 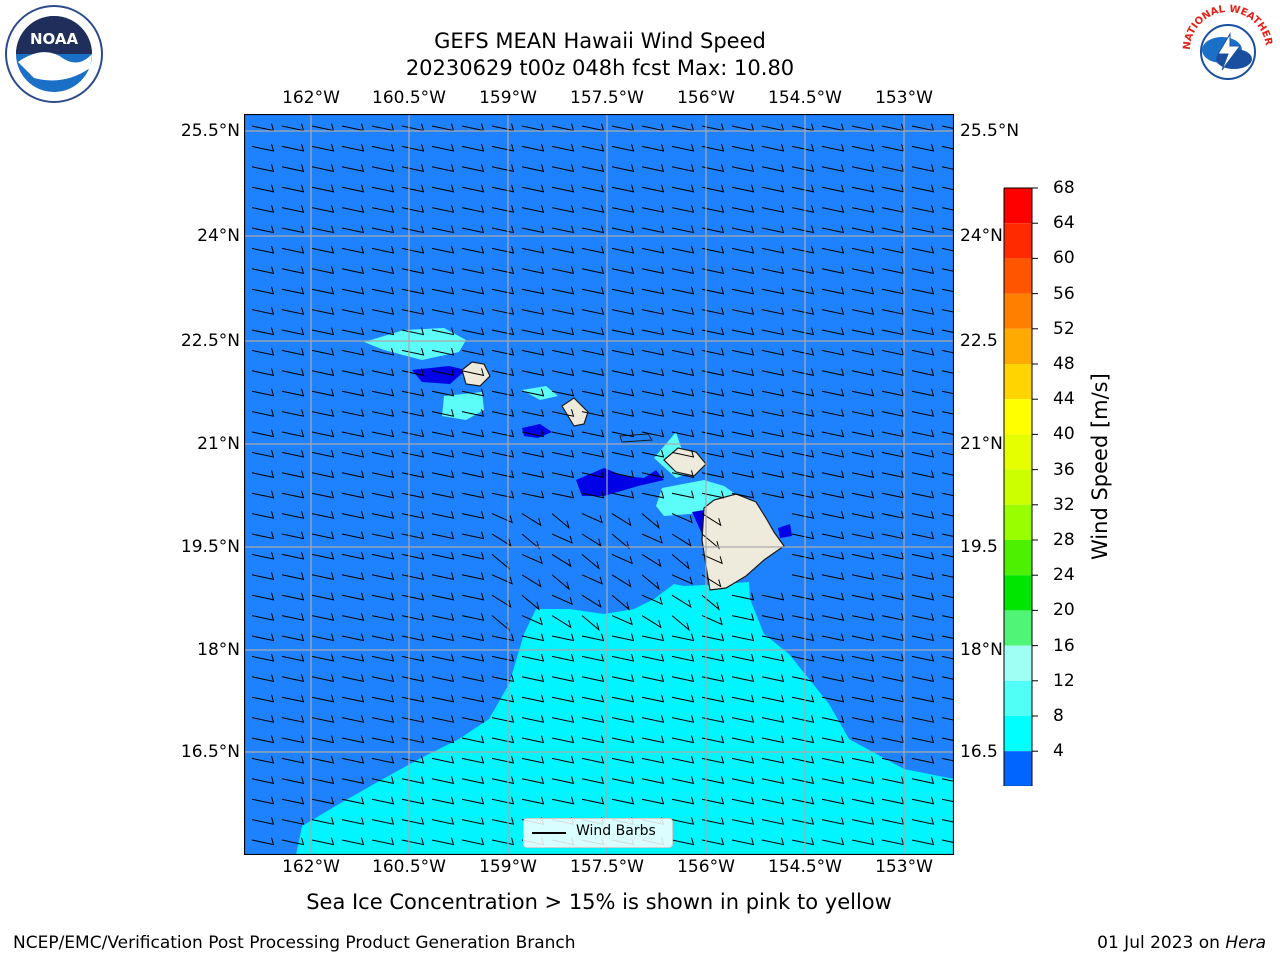 I want to click on colorbar-segment, so click(x=1018, y=311).